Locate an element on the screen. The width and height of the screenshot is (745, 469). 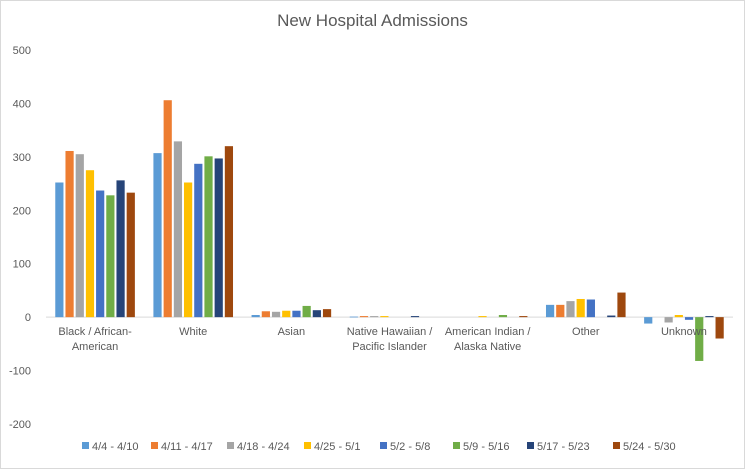
category-label: Black / African- is located at coordinates (95, 332).